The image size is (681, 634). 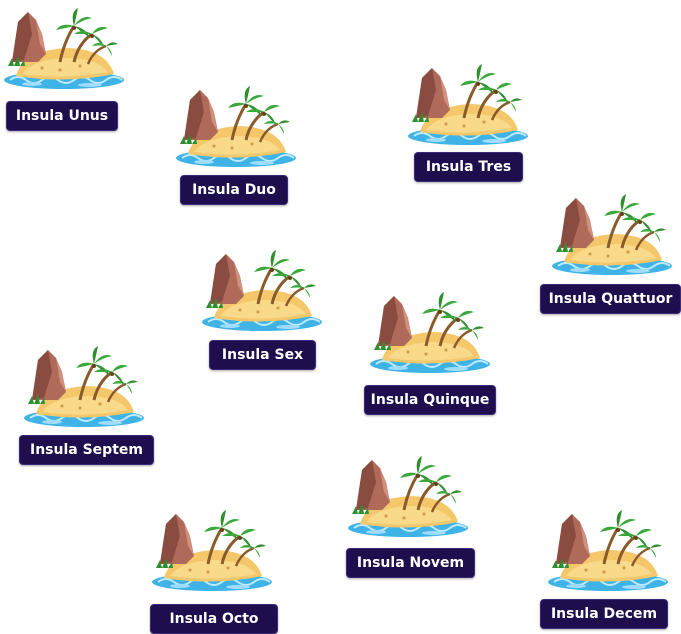 What do you see at coordinates (604, 614) in the screenshot?
I see `island-label-decem: Insula Decem` at bounding box center [604, 614].